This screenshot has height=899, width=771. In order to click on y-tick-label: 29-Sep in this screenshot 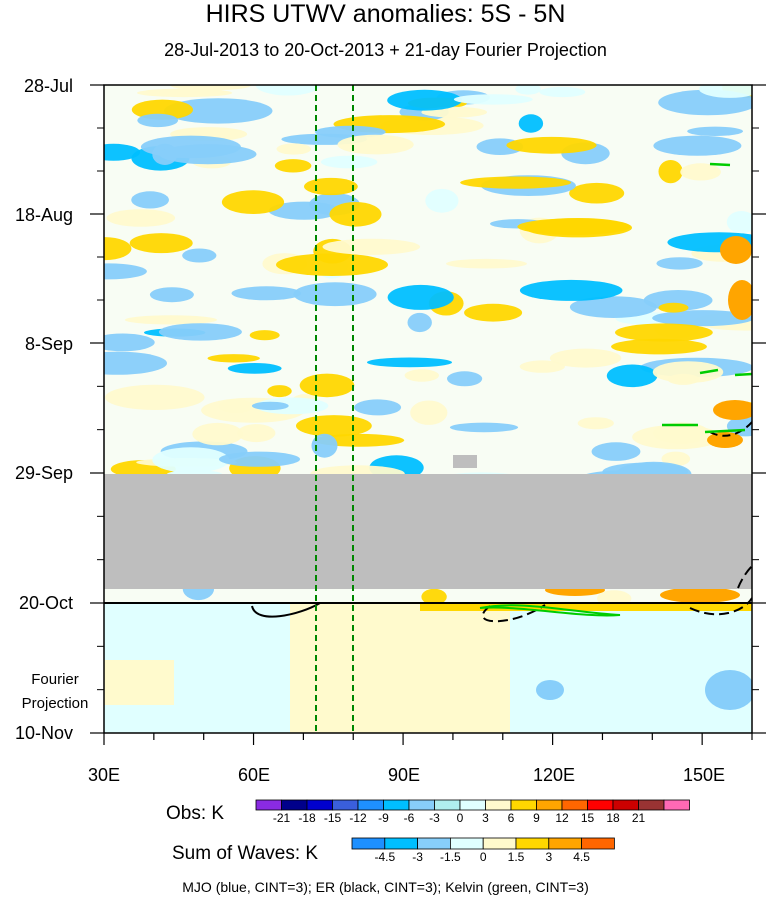, I will do `click(43, 473)`.